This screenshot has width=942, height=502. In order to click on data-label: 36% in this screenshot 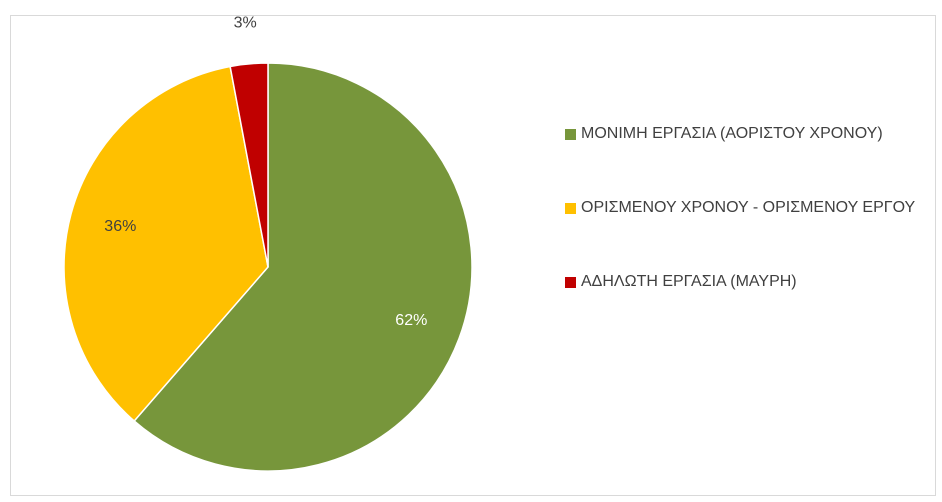, I will do `click(120, 226)`.